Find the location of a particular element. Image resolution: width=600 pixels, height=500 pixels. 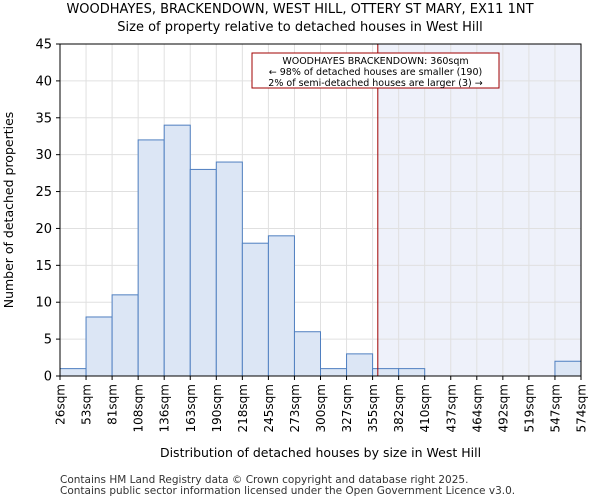

y-tick-label: 15 is located at coordinates (43, 266).